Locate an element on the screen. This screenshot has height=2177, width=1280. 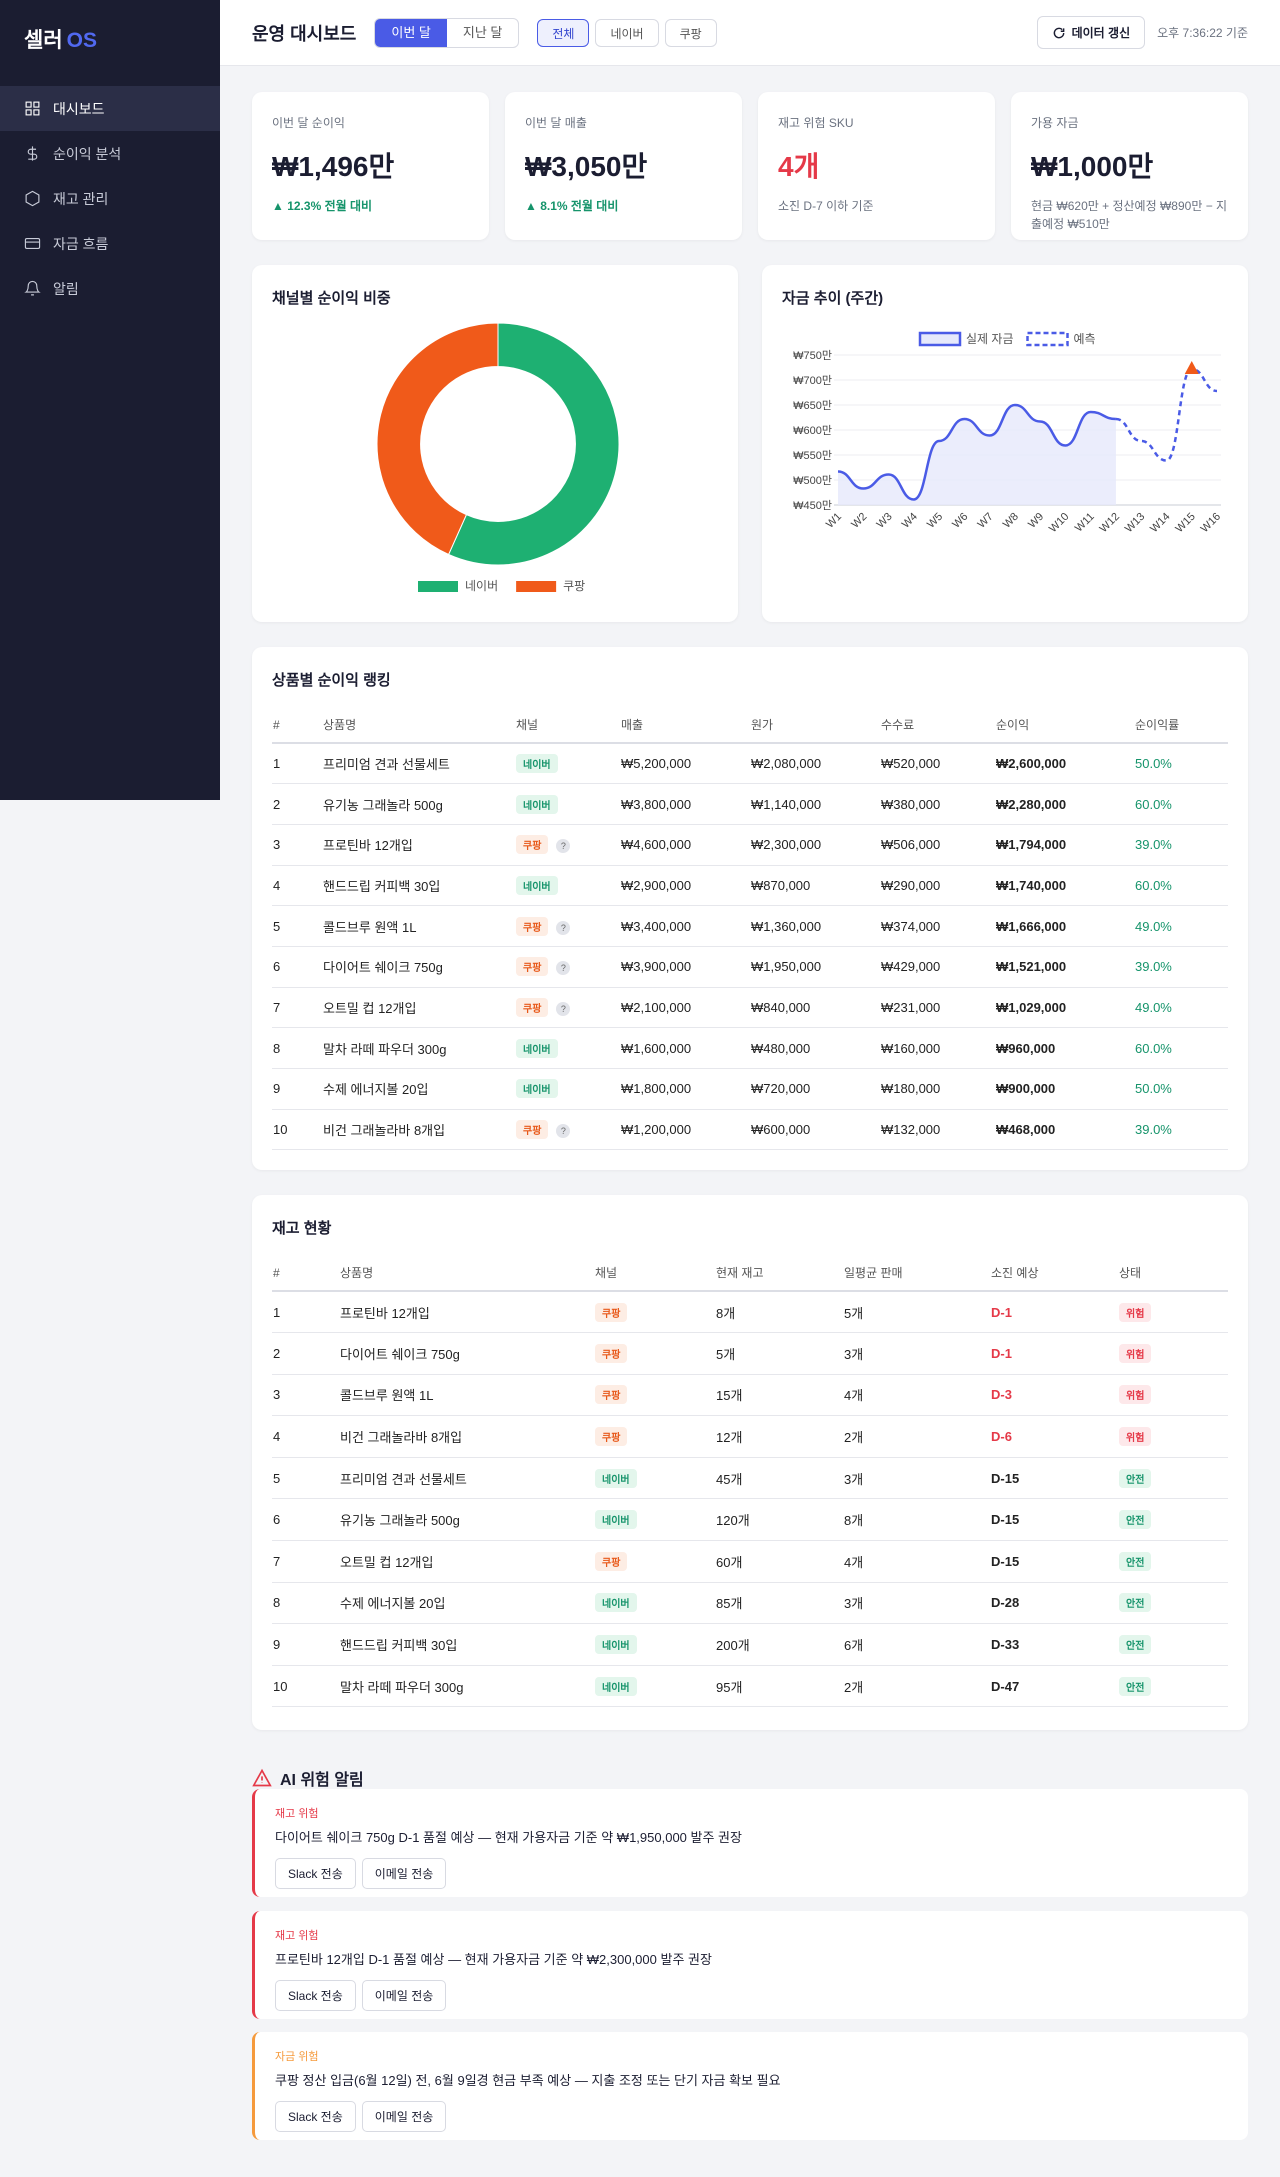
table-cell: ₩506,000 is located at coordinates (937, 845).